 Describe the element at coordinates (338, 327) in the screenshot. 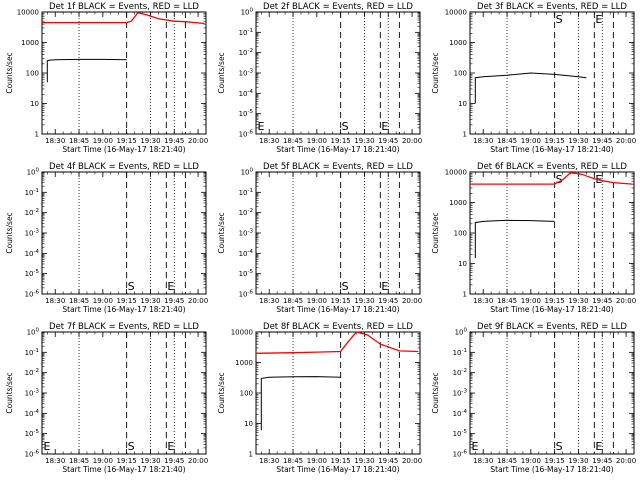

I see `plot-title: Det 8f BLACK = Events, RED = LLD` at that location.